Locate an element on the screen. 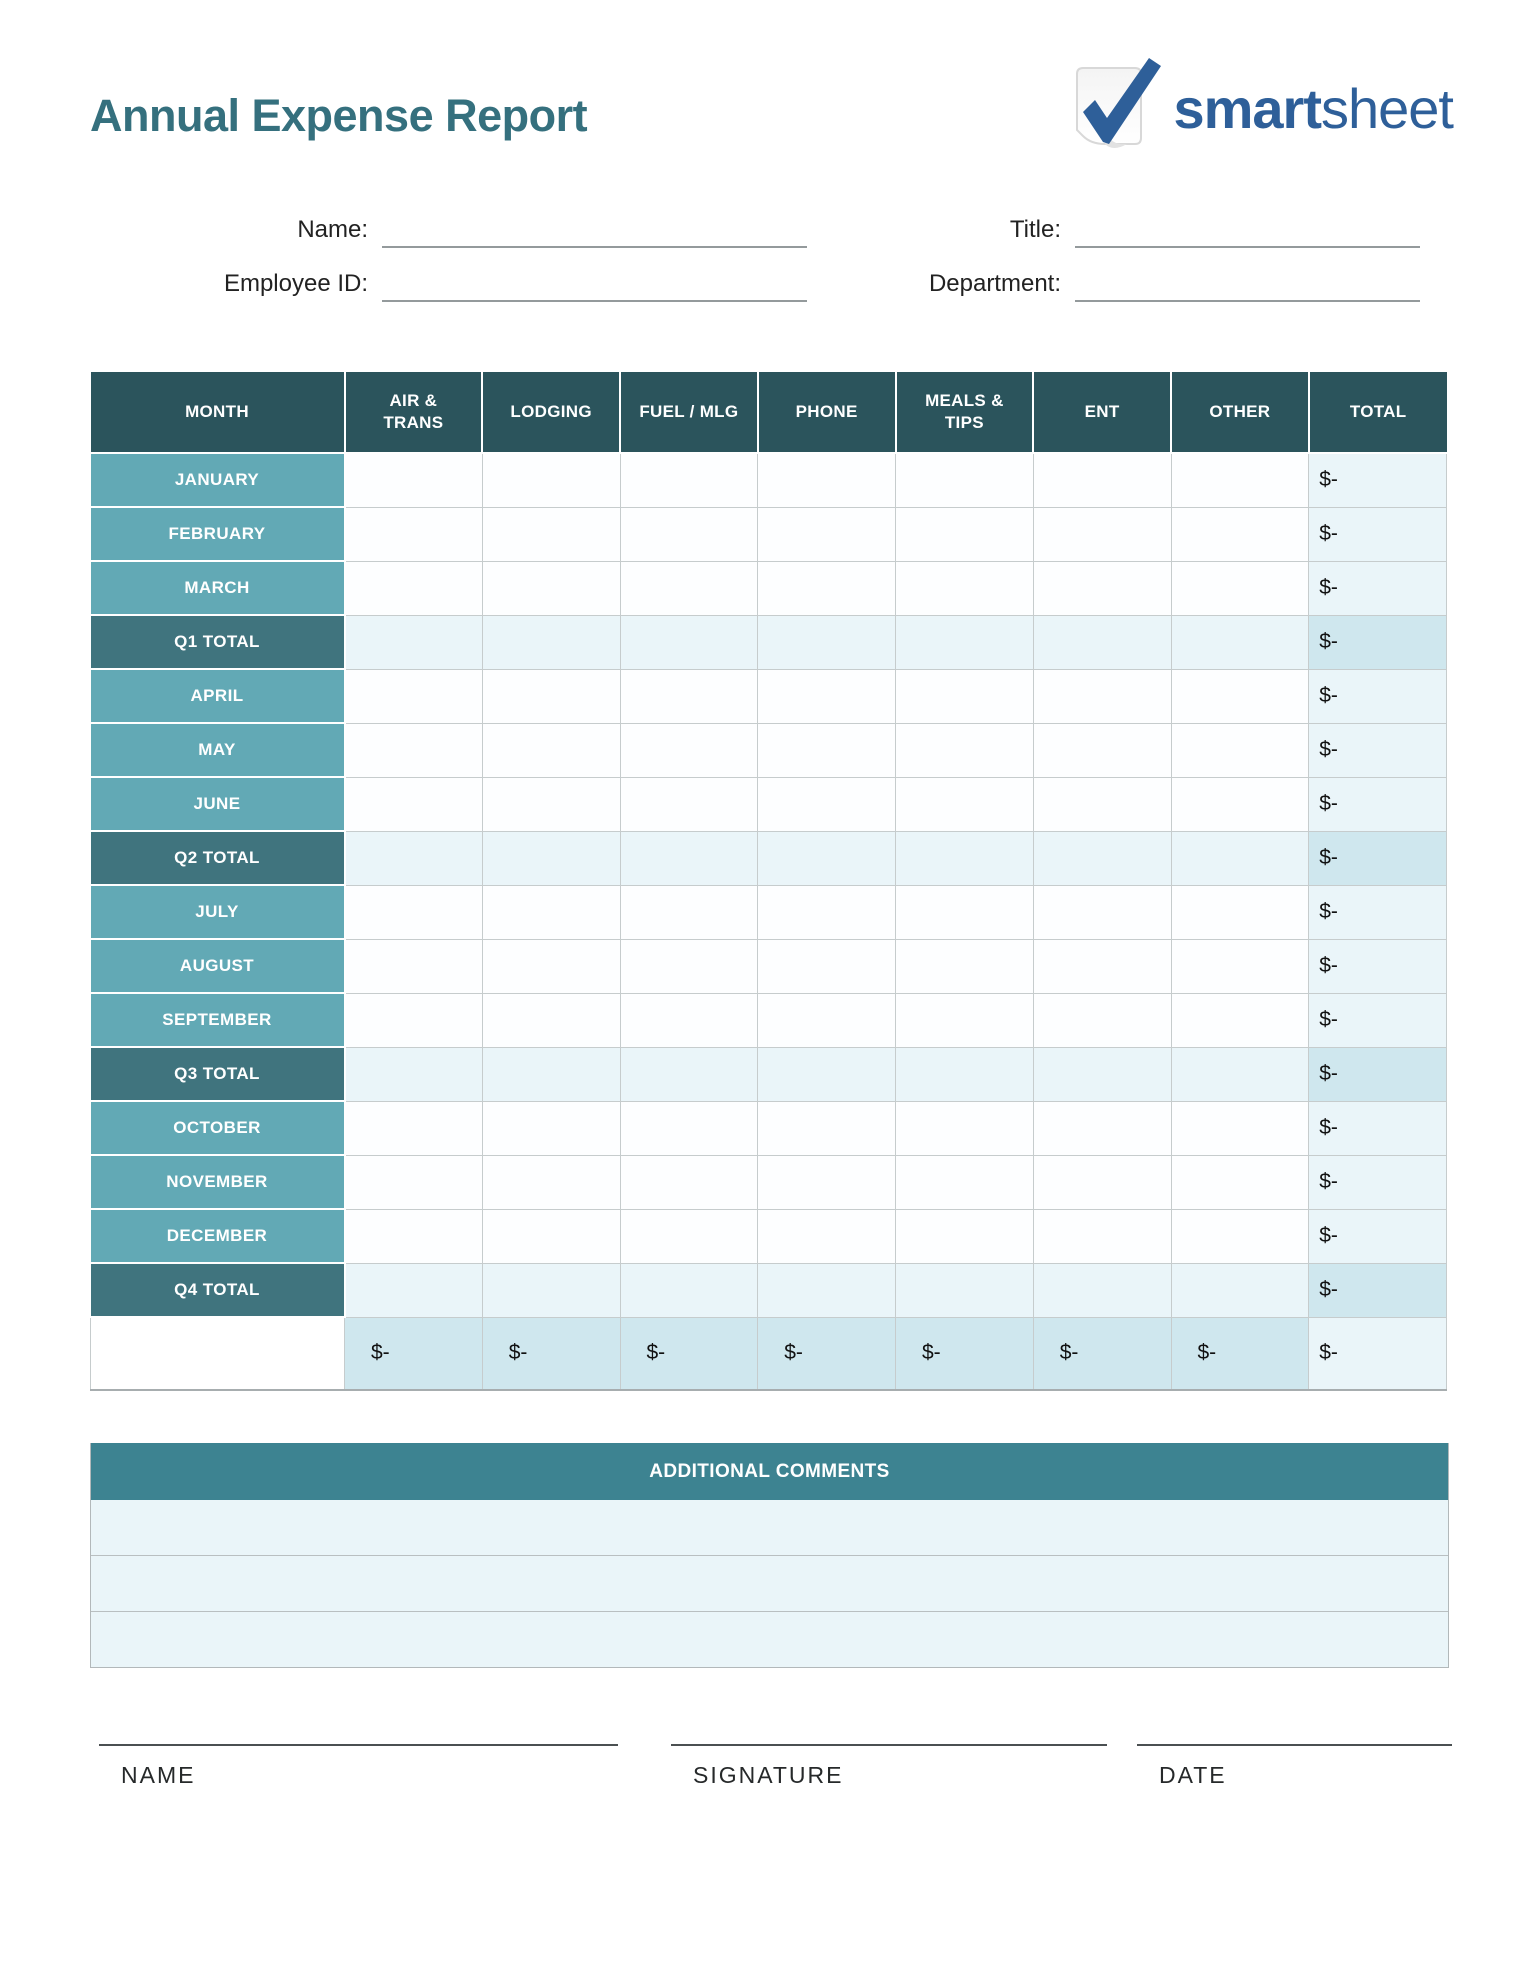 This screenshot has height=1980, width=1530. row-label: MARCH is located at coordinates (218, 588).